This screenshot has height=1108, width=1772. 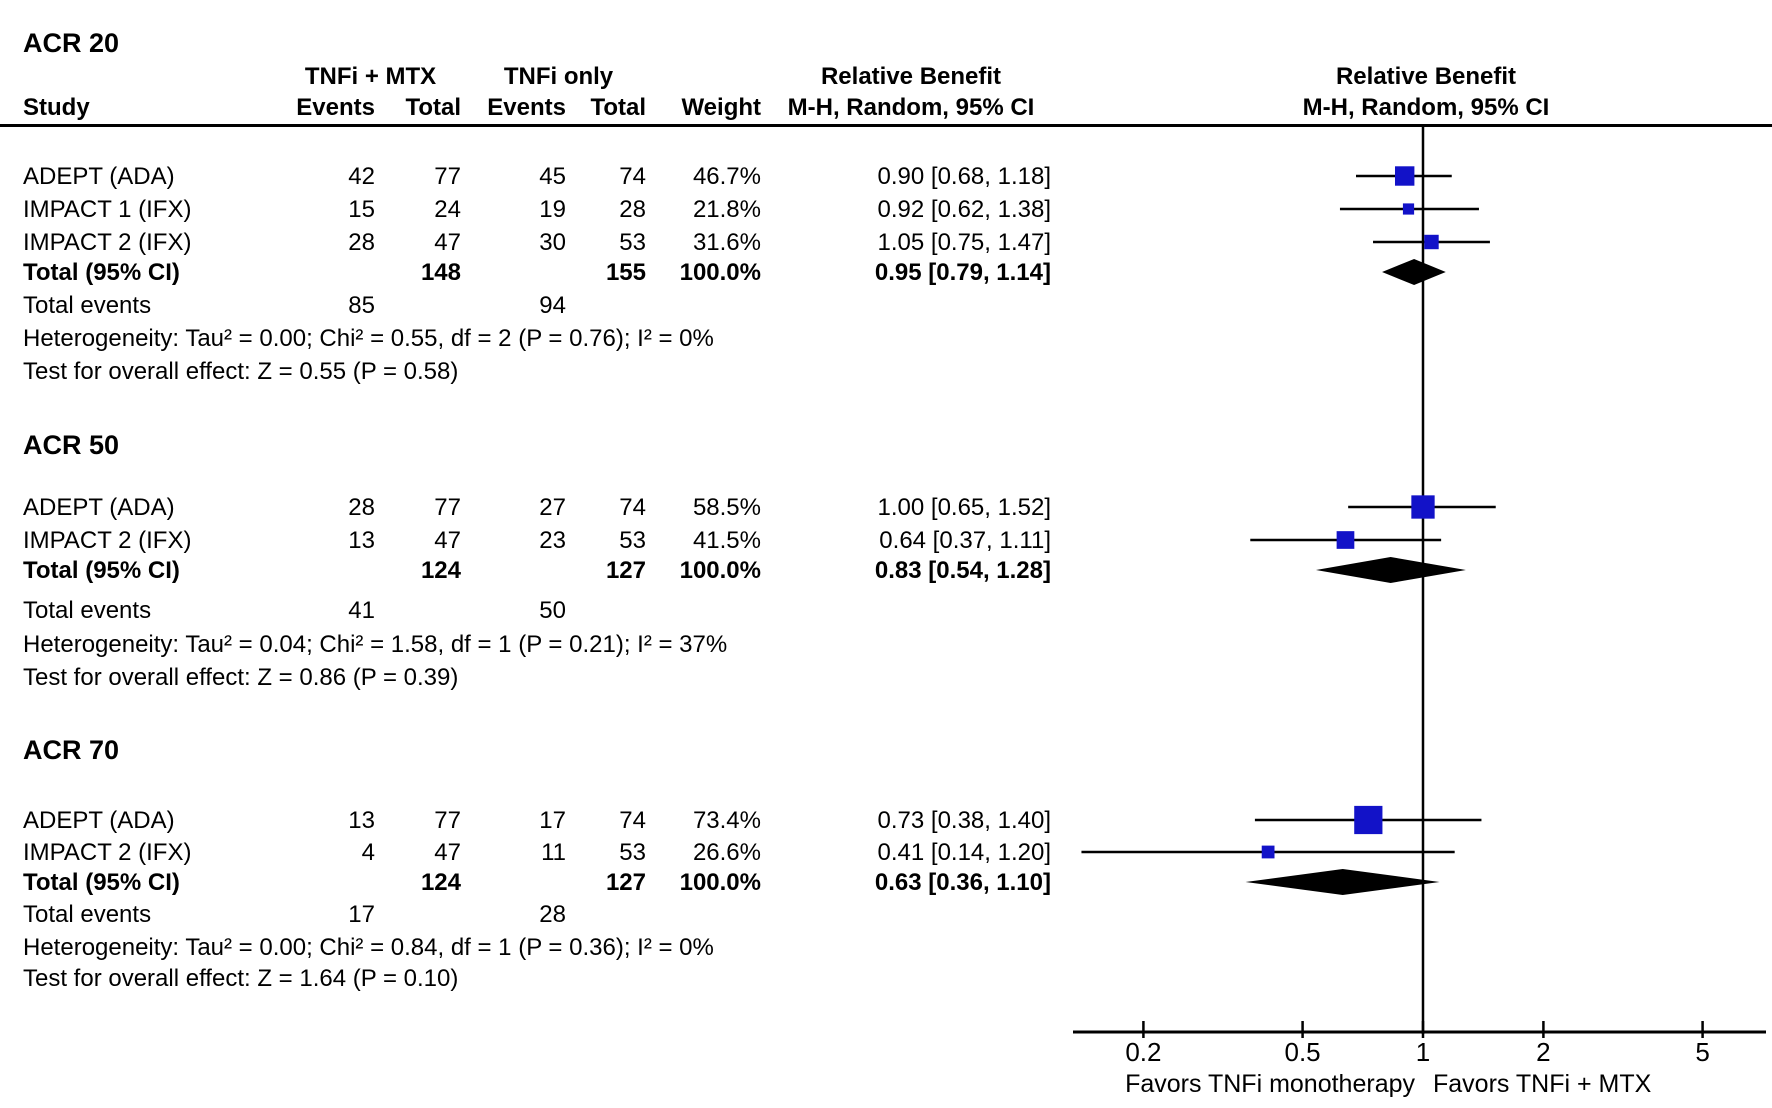 What do you see at coordinates (447, 209) in the screenshot?
I see `total1-value: 24` at bounding box center [447, 209].